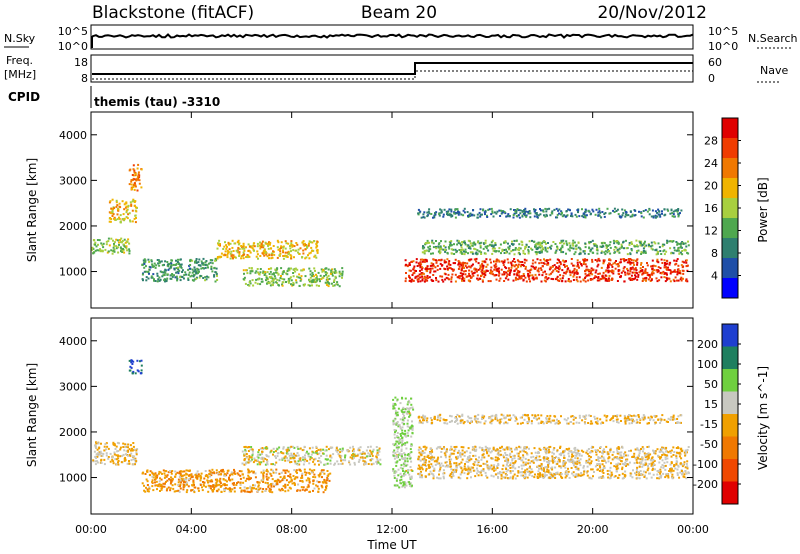 The height and width of the screenshot is (554, 800). What do you see at coordinates (20, 74) in the screenshot?
I see `freq-label-line2: [MHz]` at bounding box center [20, 74].